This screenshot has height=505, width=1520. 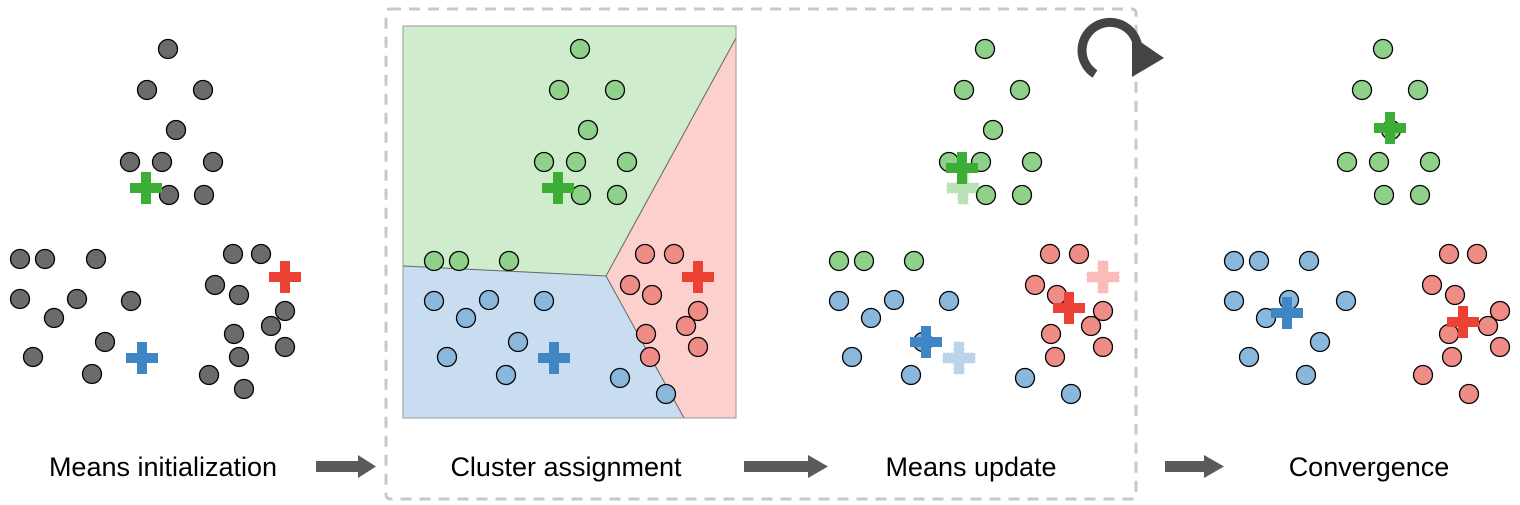 What do you see at coordinates (671, 228) in the screenshot?
I see `red-region` at bounding box center [671, 228].